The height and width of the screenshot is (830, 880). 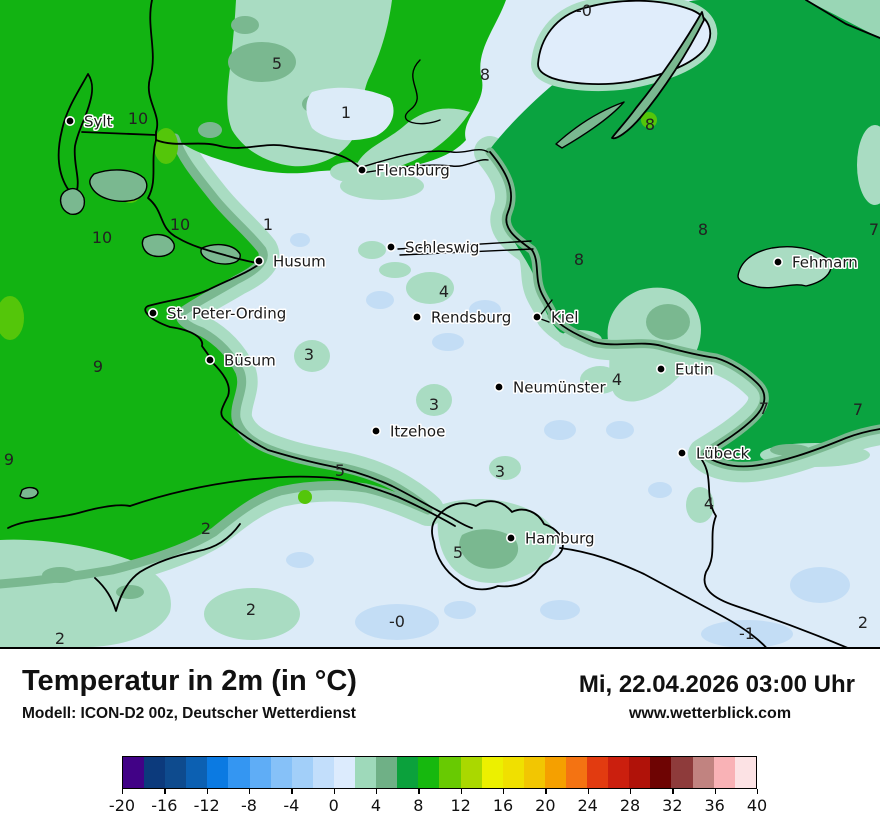 I want to click on colorbar: -20 -16 -12 -8 -4 0 4 8 12 16 20 24 28 32 36 40, so click(x=440, y=787).